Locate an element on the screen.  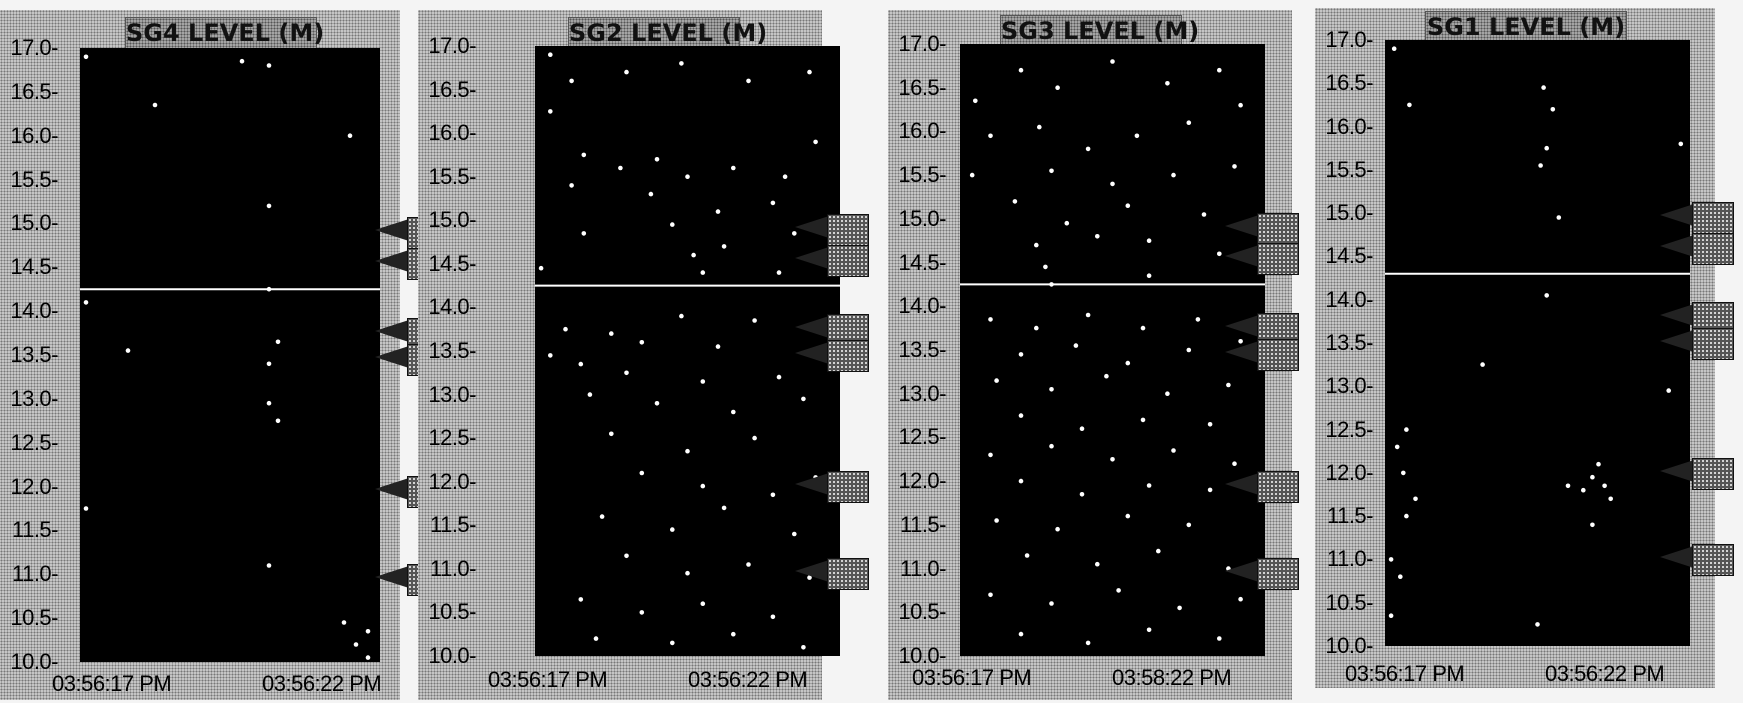
y-tick-label: 12.0- is located at coordinates (452, 481).